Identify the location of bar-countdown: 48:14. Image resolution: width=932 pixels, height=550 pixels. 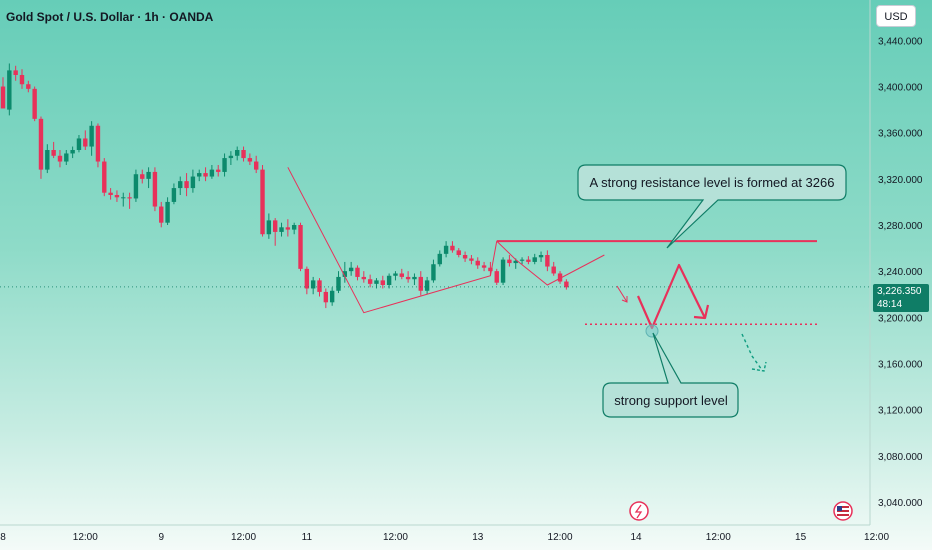
(890, 304).